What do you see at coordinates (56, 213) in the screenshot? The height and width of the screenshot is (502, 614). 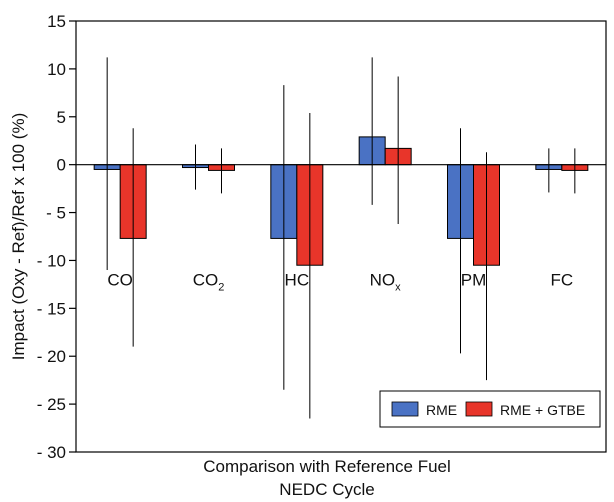 I see `y-tick-label: - 5` at bounding box center [56, 213].